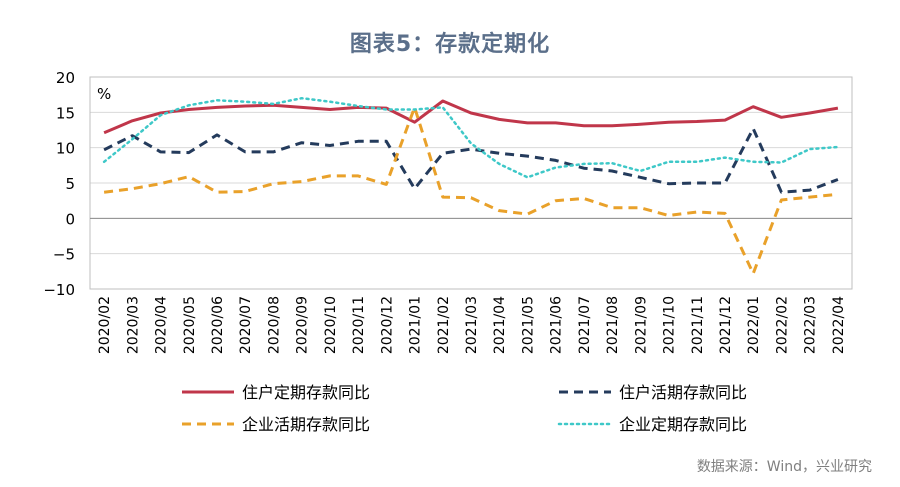 This screenshot has height=487, width=900. Describe the element at coordinates (387, 325) in the screenshot. I see `x-tick-label: 2020/12` at that location.